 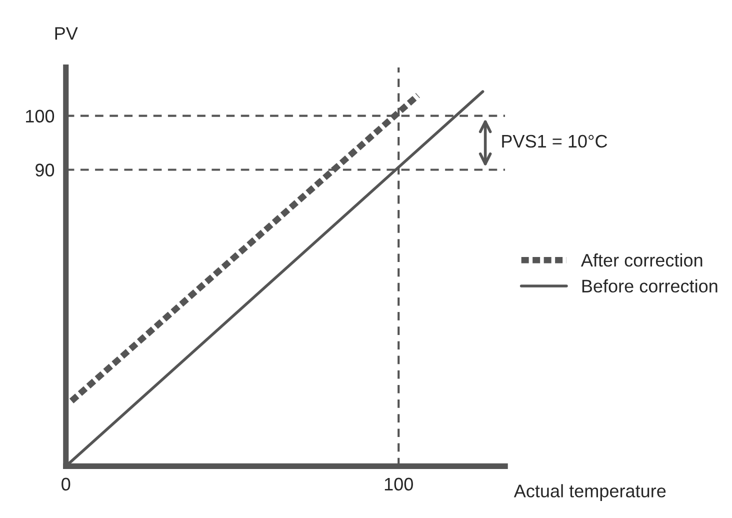 What do you see at coordinates (641, 260) in the screenshot?
I see `legend-label: After correction` at bounding box center [641, 260].